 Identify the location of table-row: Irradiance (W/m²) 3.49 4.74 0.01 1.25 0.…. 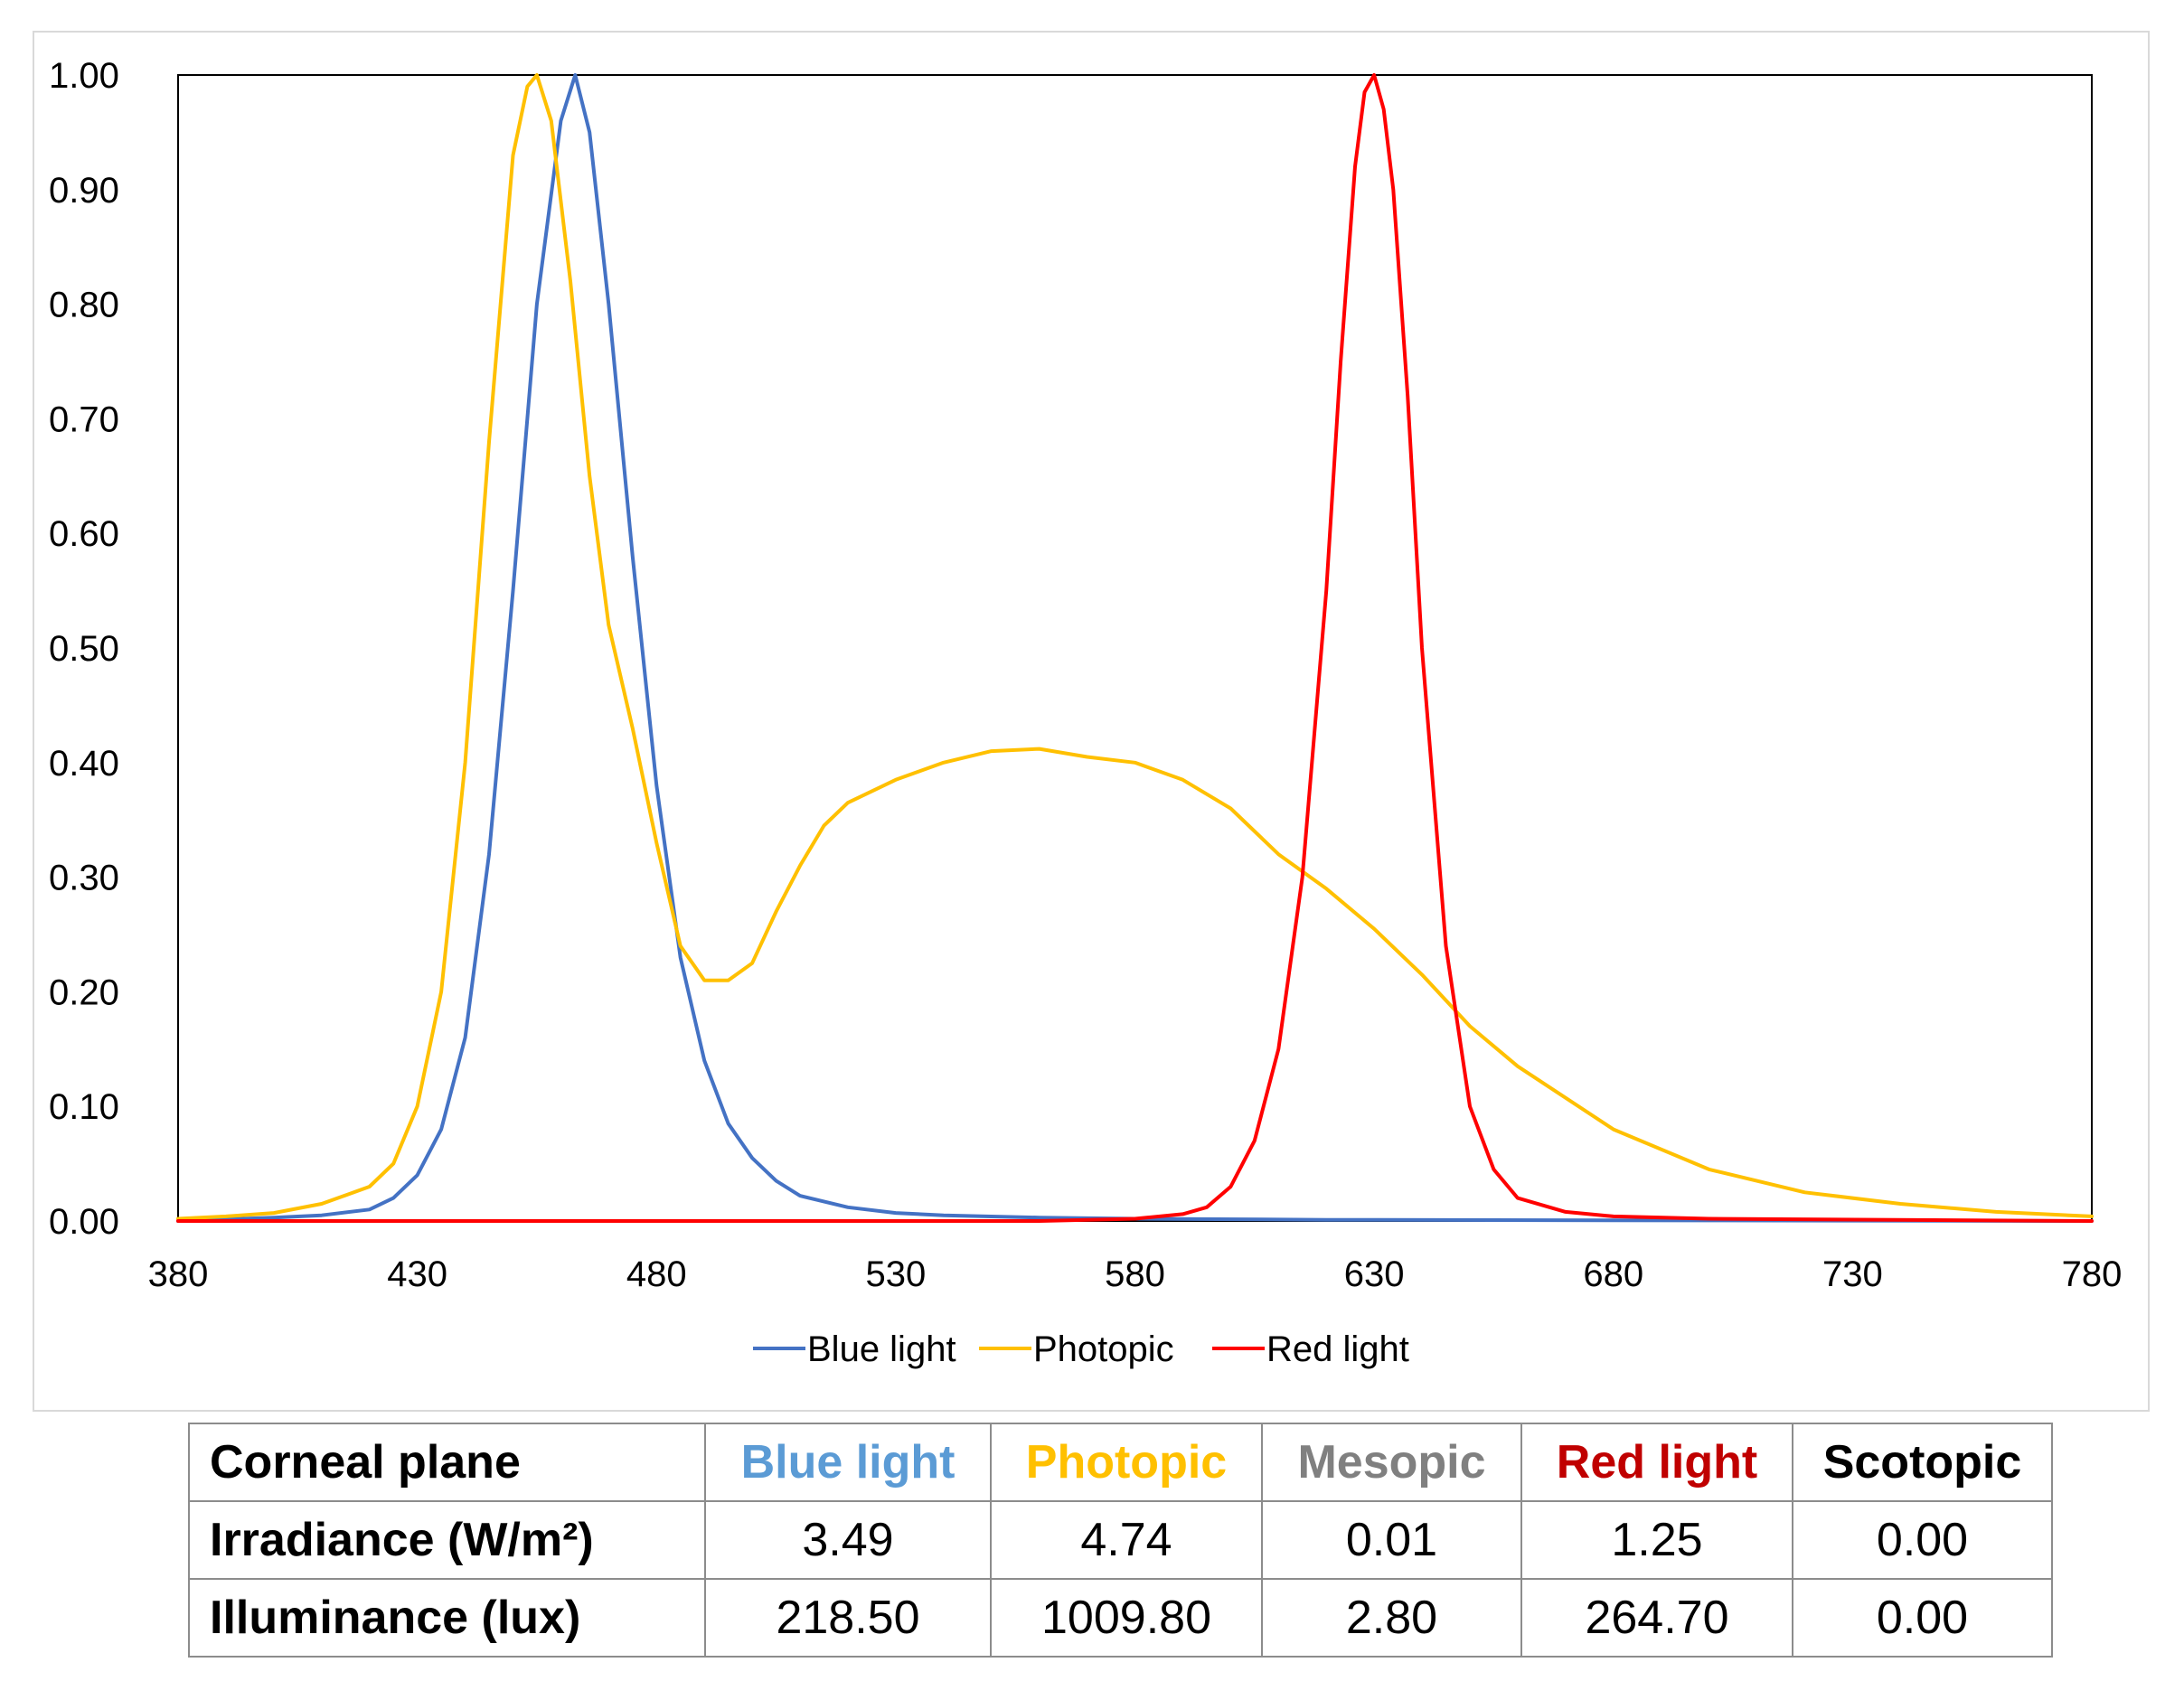
(1120, 1540).